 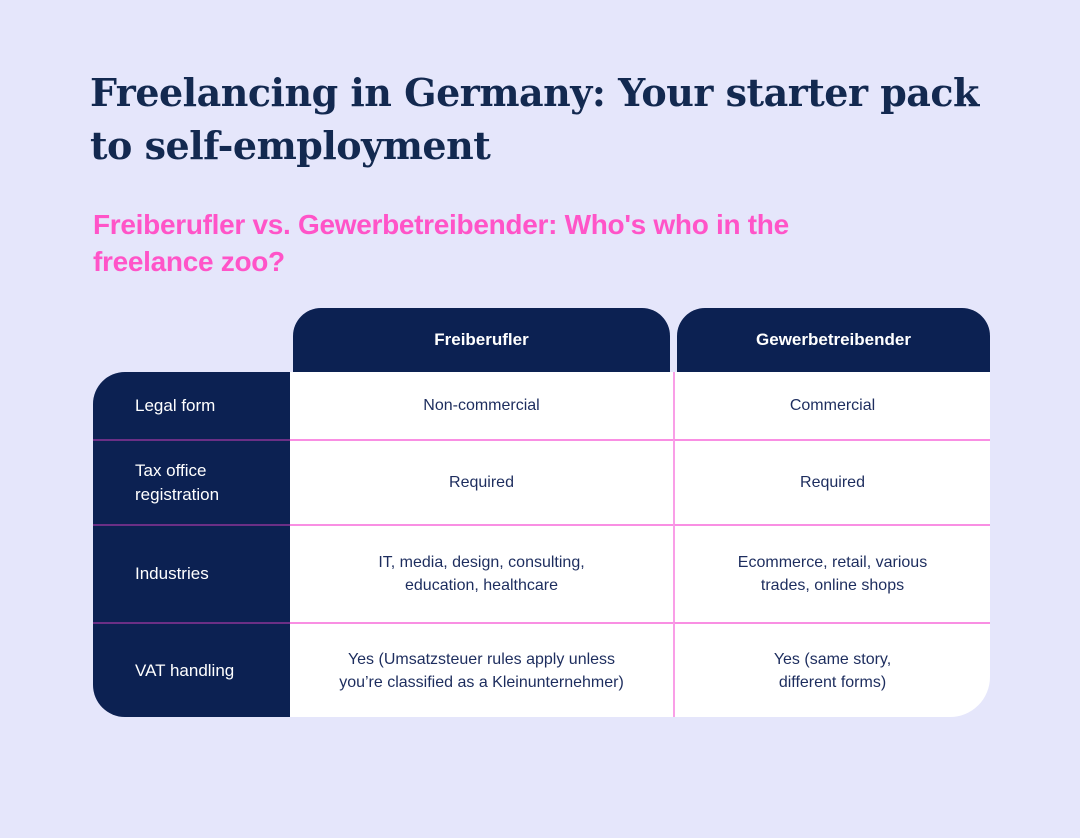 I want to click on cell-gewerbetreibender: Yes (same story, different forms), so click(x=831, y=669).